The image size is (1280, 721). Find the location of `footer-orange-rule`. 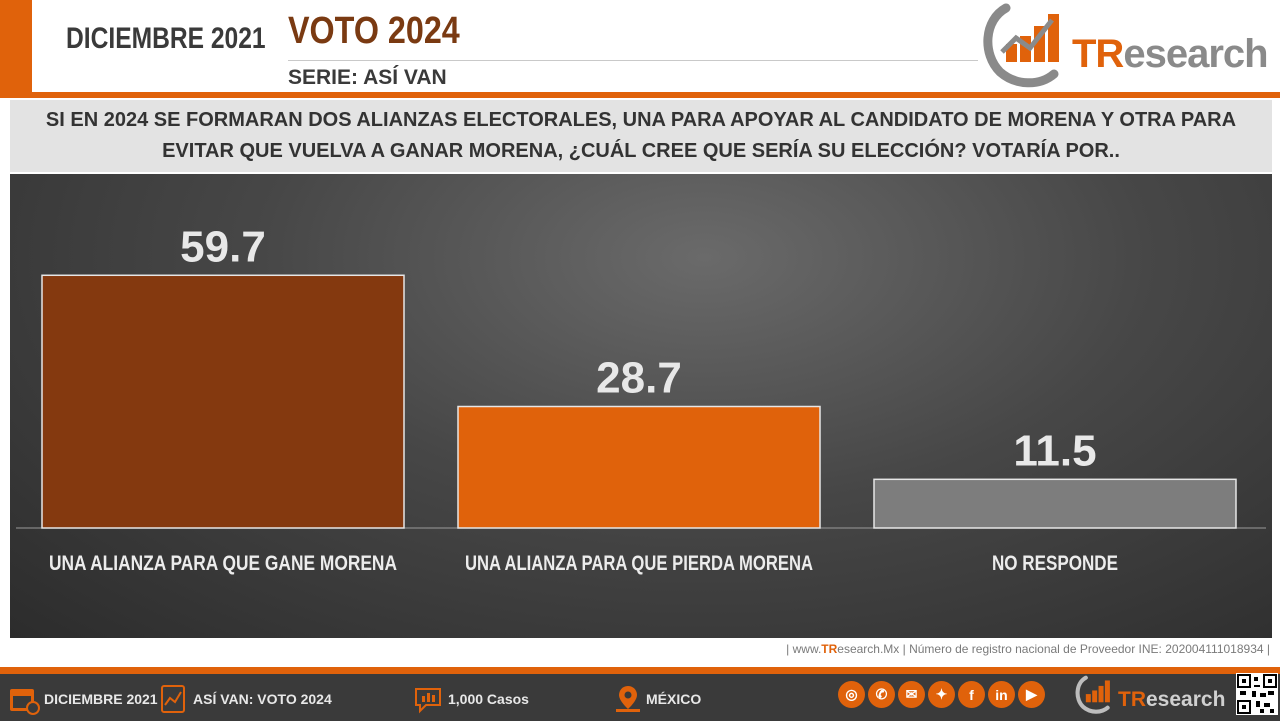

footer-orange-rule is located at coordinates (640, 670).